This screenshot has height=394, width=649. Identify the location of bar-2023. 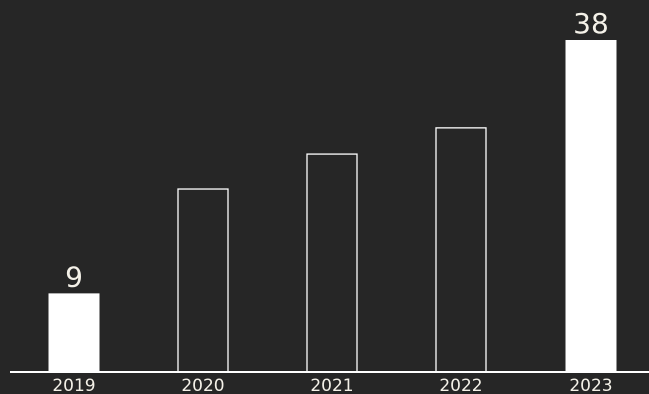
(591, 206).